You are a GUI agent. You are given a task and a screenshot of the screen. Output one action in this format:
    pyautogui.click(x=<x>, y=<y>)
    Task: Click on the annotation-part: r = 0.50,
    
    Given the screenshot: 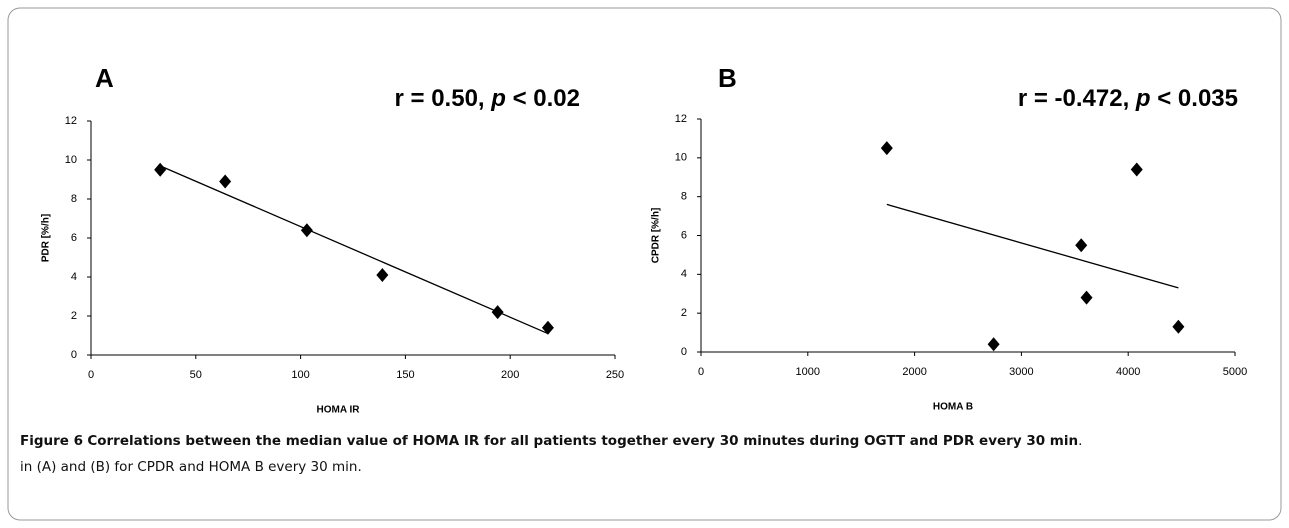 What is the action you would take?
    pyautogui.click(x=443, y=98)
    